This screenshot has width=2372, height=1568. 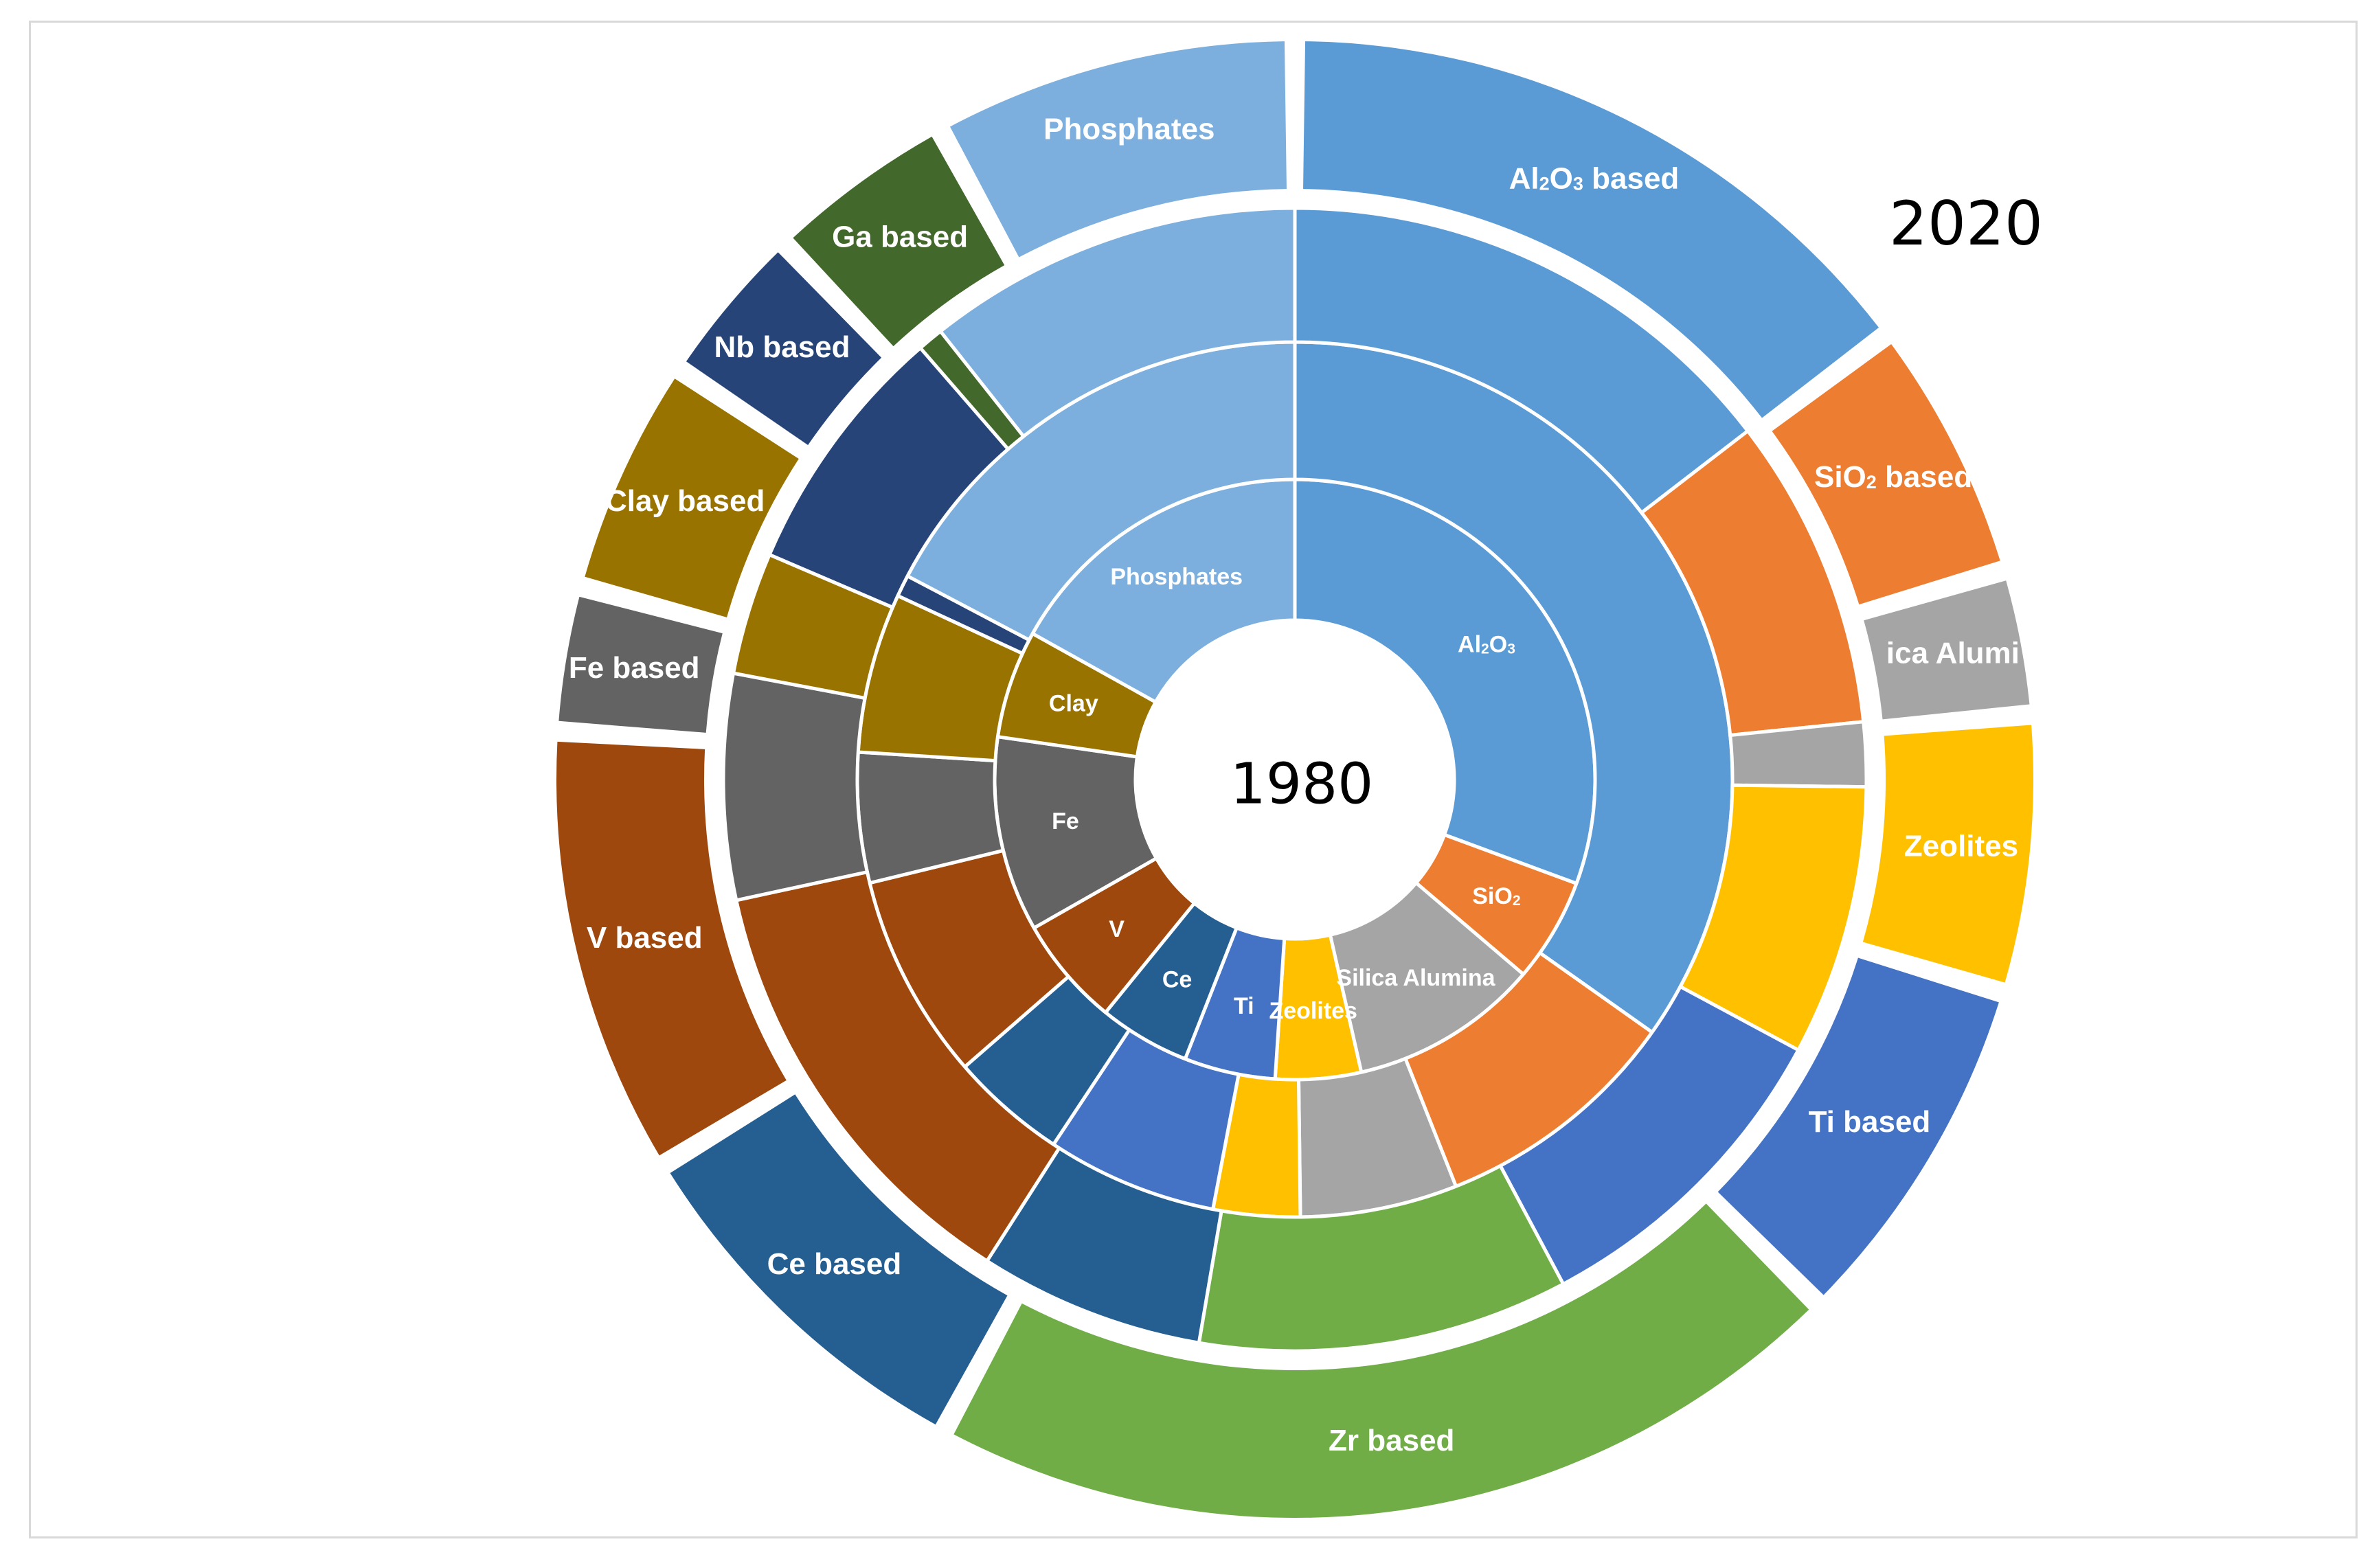 I want to click on label-part-text: Silica Alumina, so click(x=1415, y=978).